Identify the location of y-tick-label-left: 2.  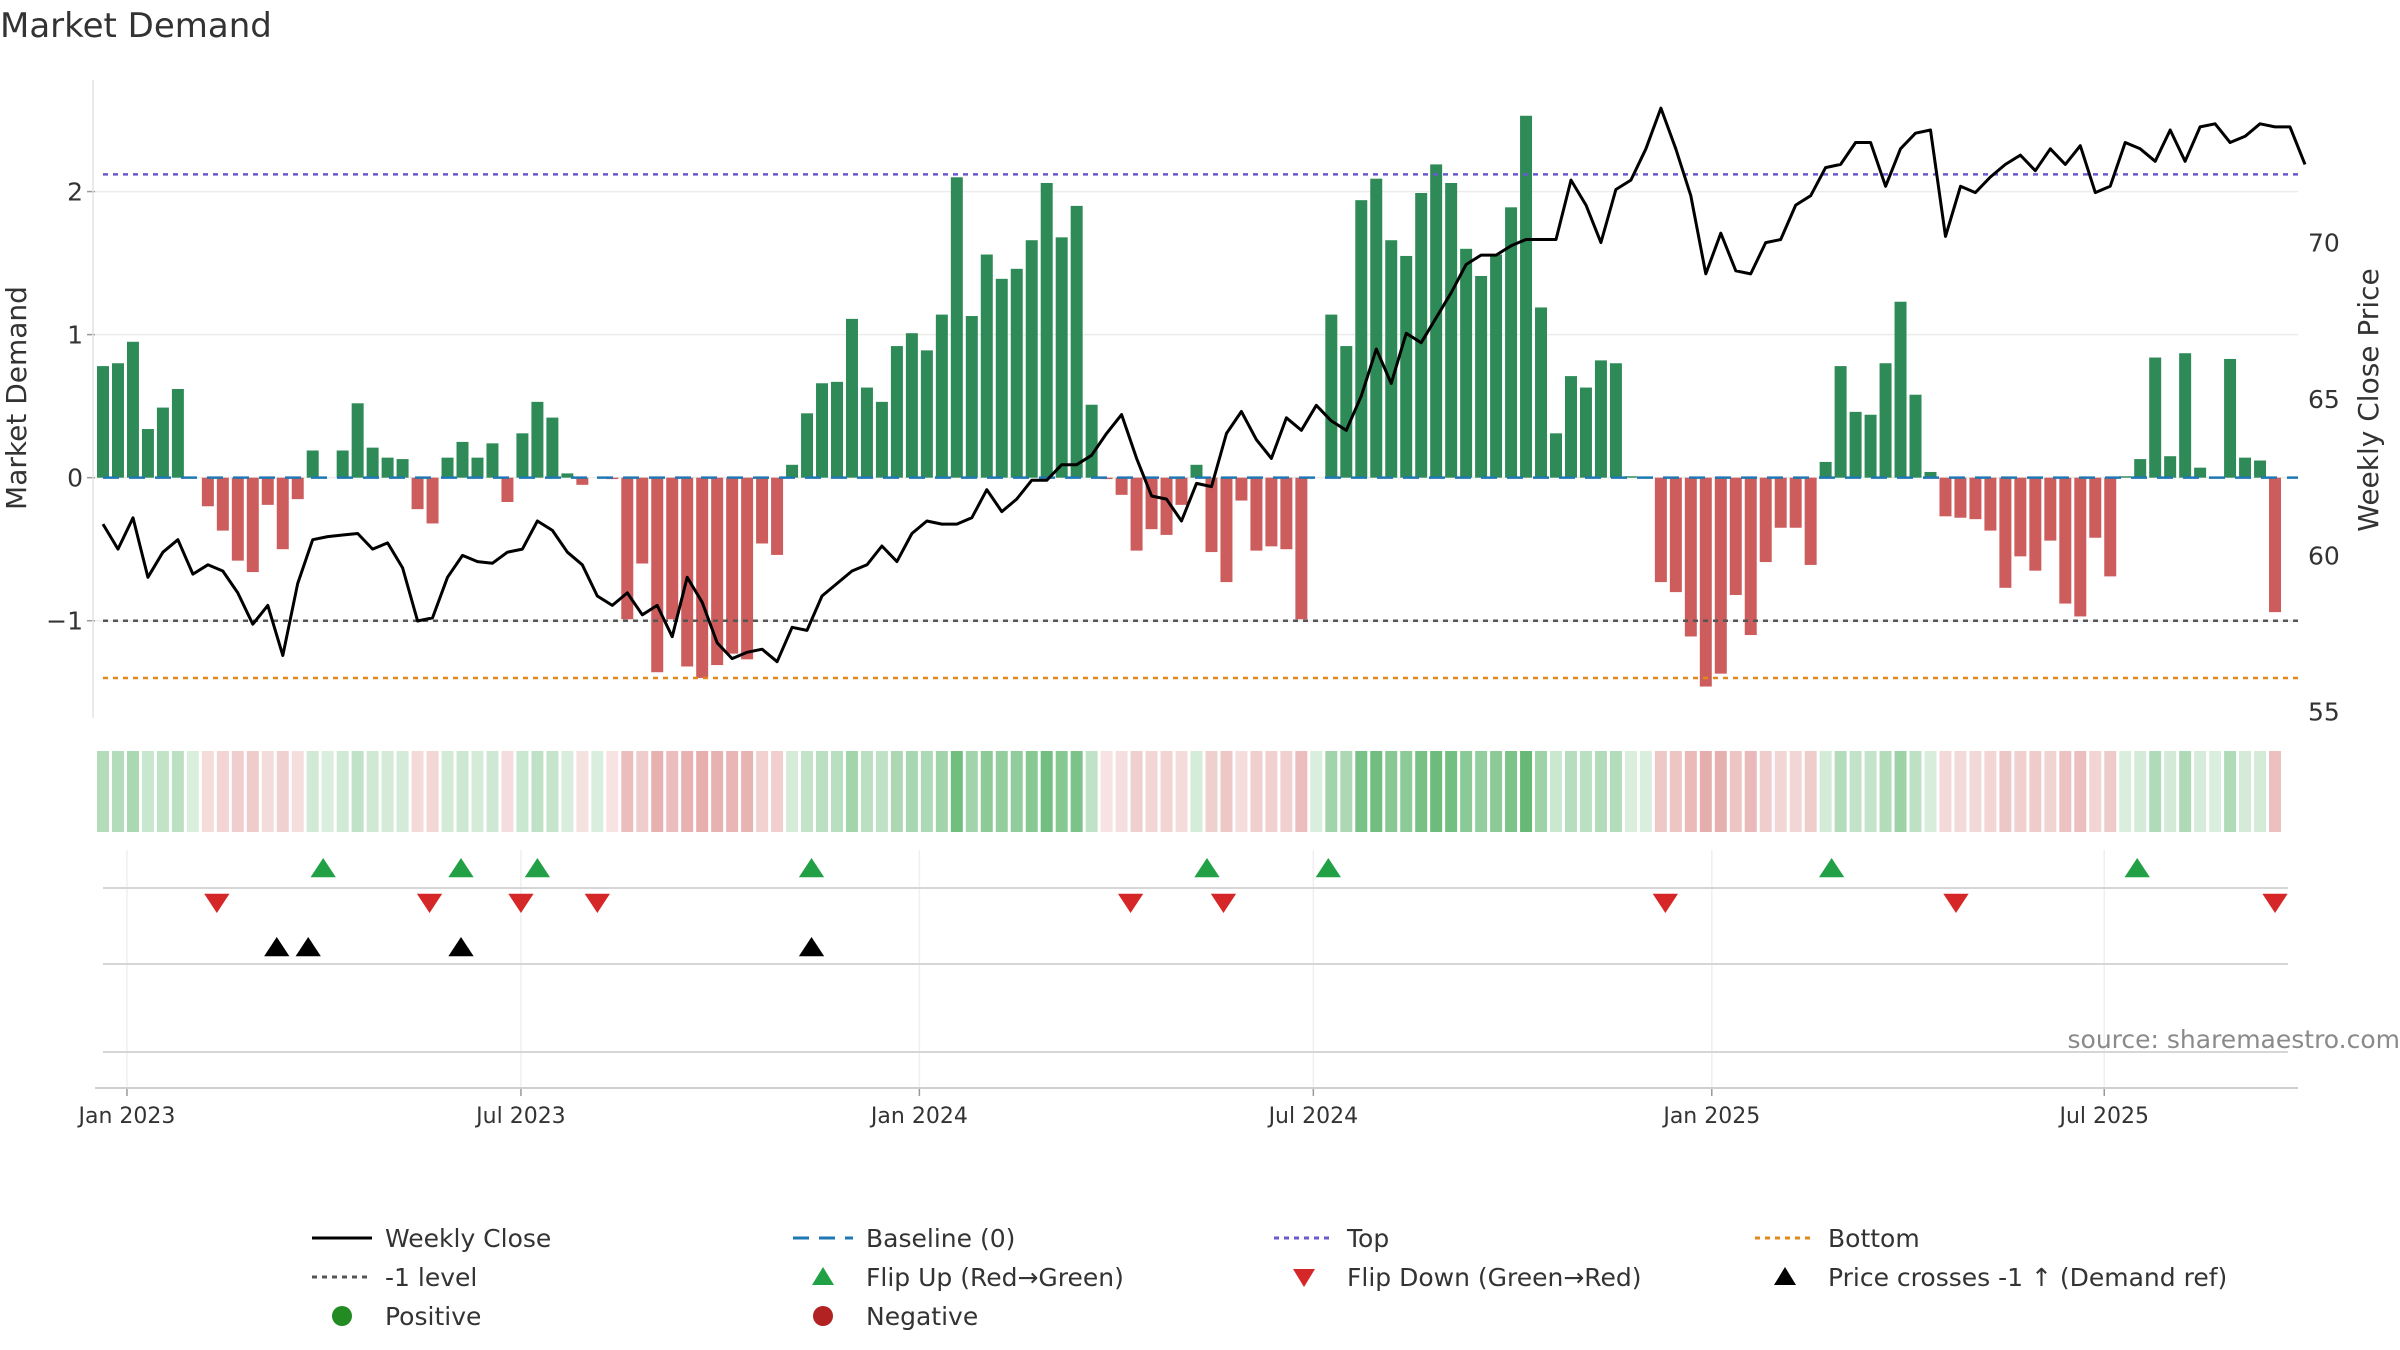
(75, 192).